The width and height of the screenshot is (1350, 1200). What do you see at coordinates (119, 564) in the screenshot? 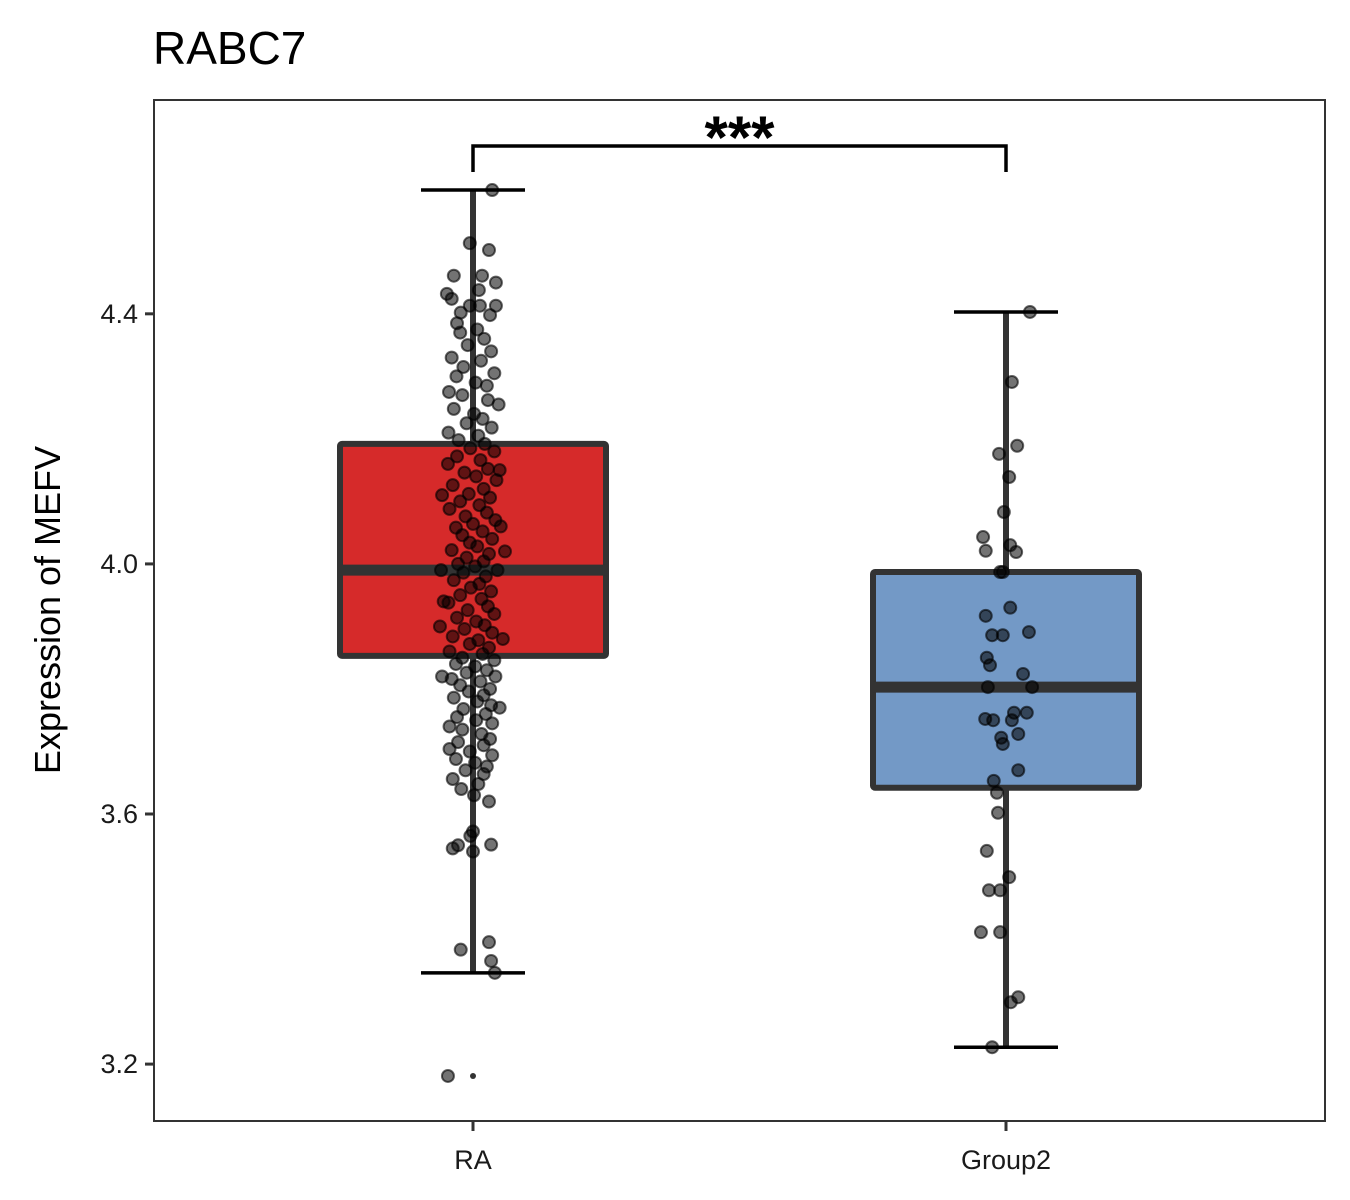
I see `y-tick-label: 4.0` at bounding box center [119, 564].